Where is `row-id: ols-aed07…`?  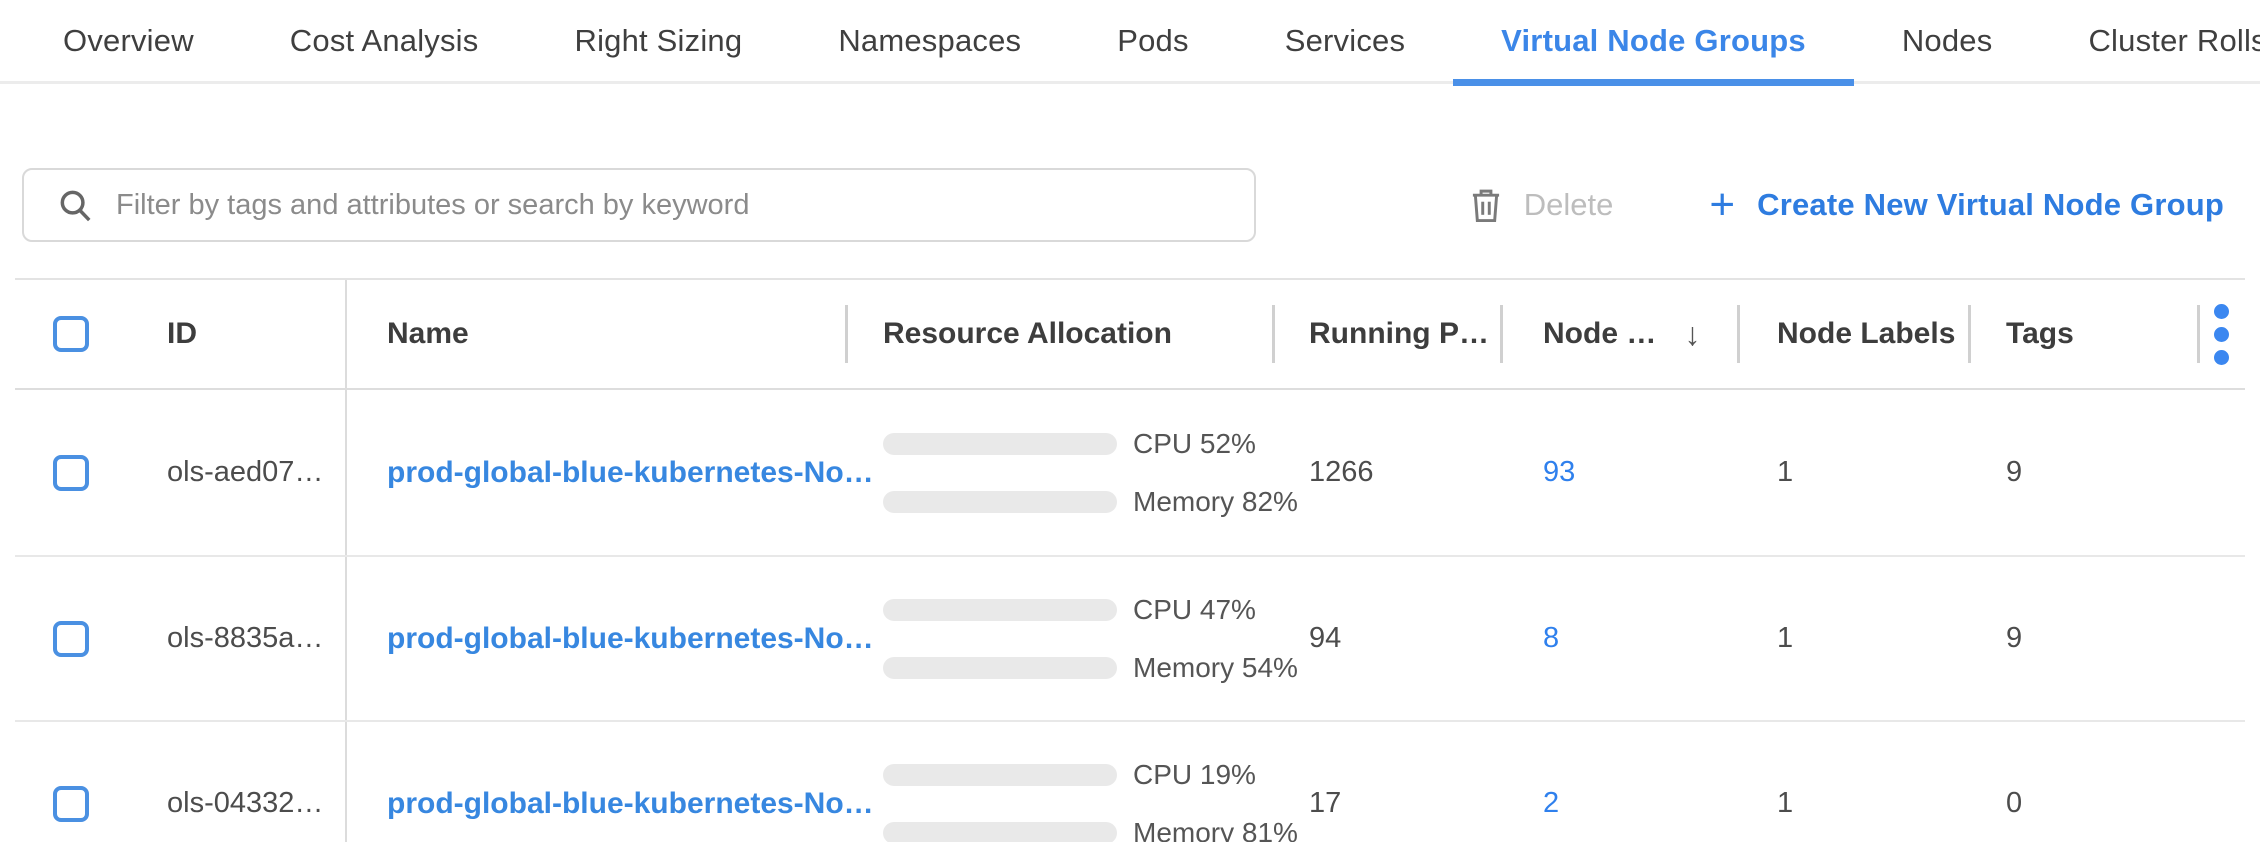 row-id: ols-aed07… is located at coordinates (245, 472).